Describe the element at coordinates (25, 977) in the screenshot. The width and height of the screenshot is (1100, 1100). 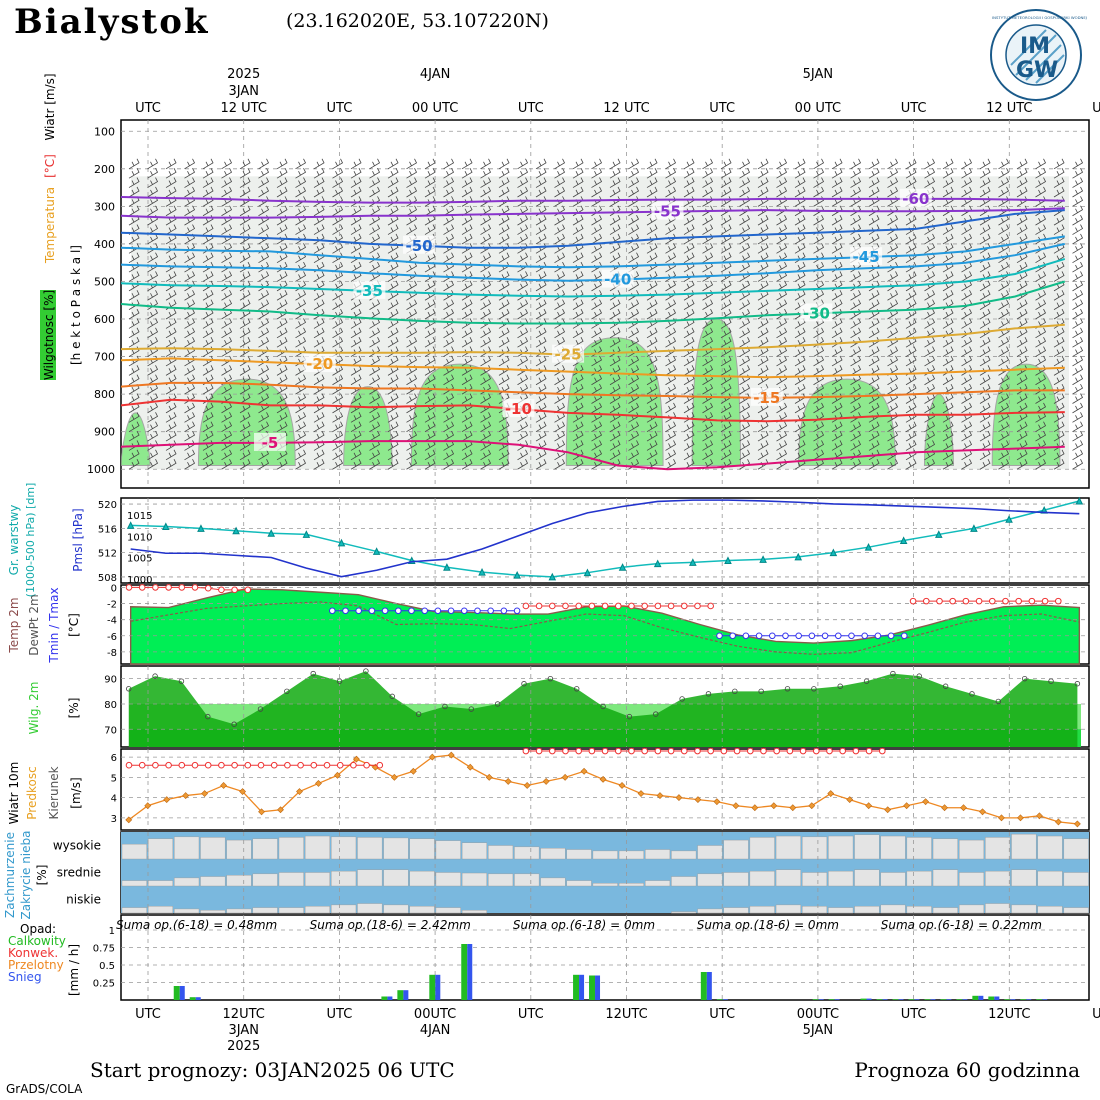
I see `precip-legend-label: Snieg` at that location.